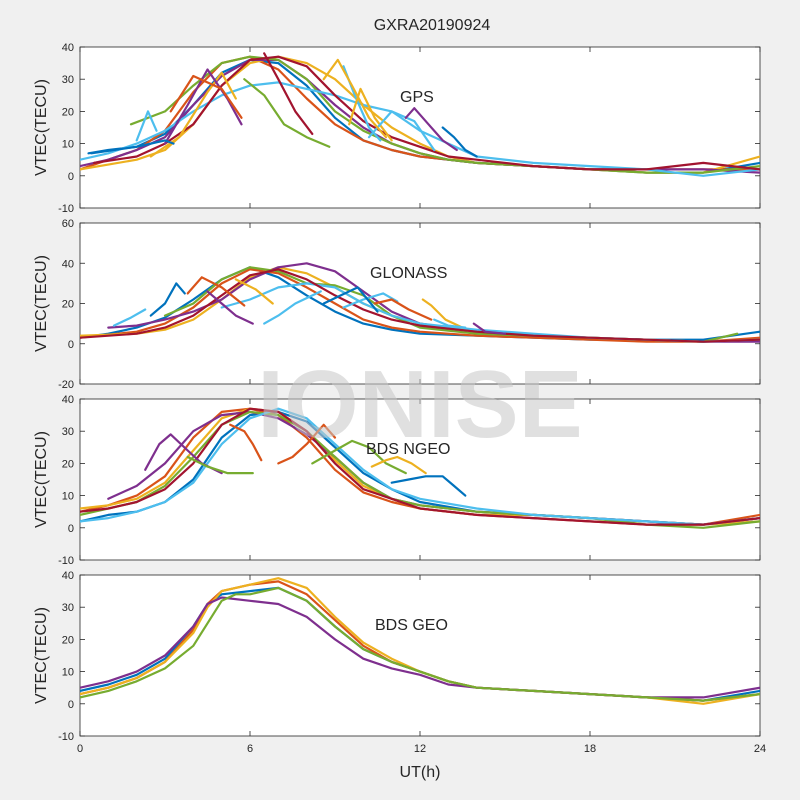 The width and height of the screenshot is (800, 800). I want to click on panel-label: BDS NGEO, so click(408, 449).